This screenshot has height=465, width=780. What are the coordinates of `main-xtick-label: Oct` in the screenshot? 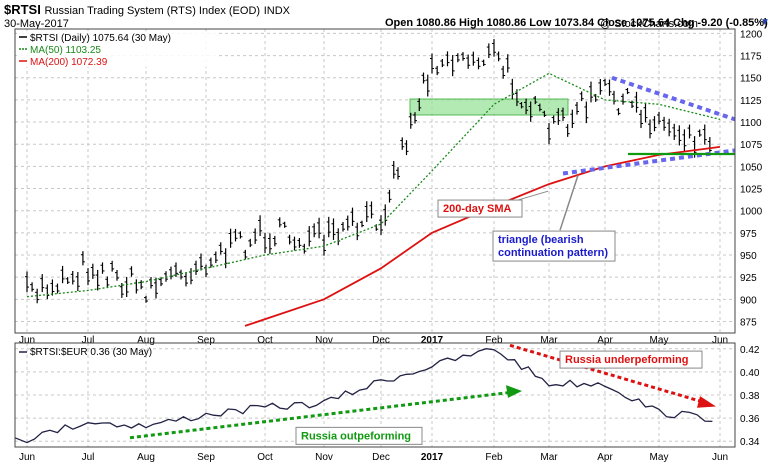 It's located at (265, 340).